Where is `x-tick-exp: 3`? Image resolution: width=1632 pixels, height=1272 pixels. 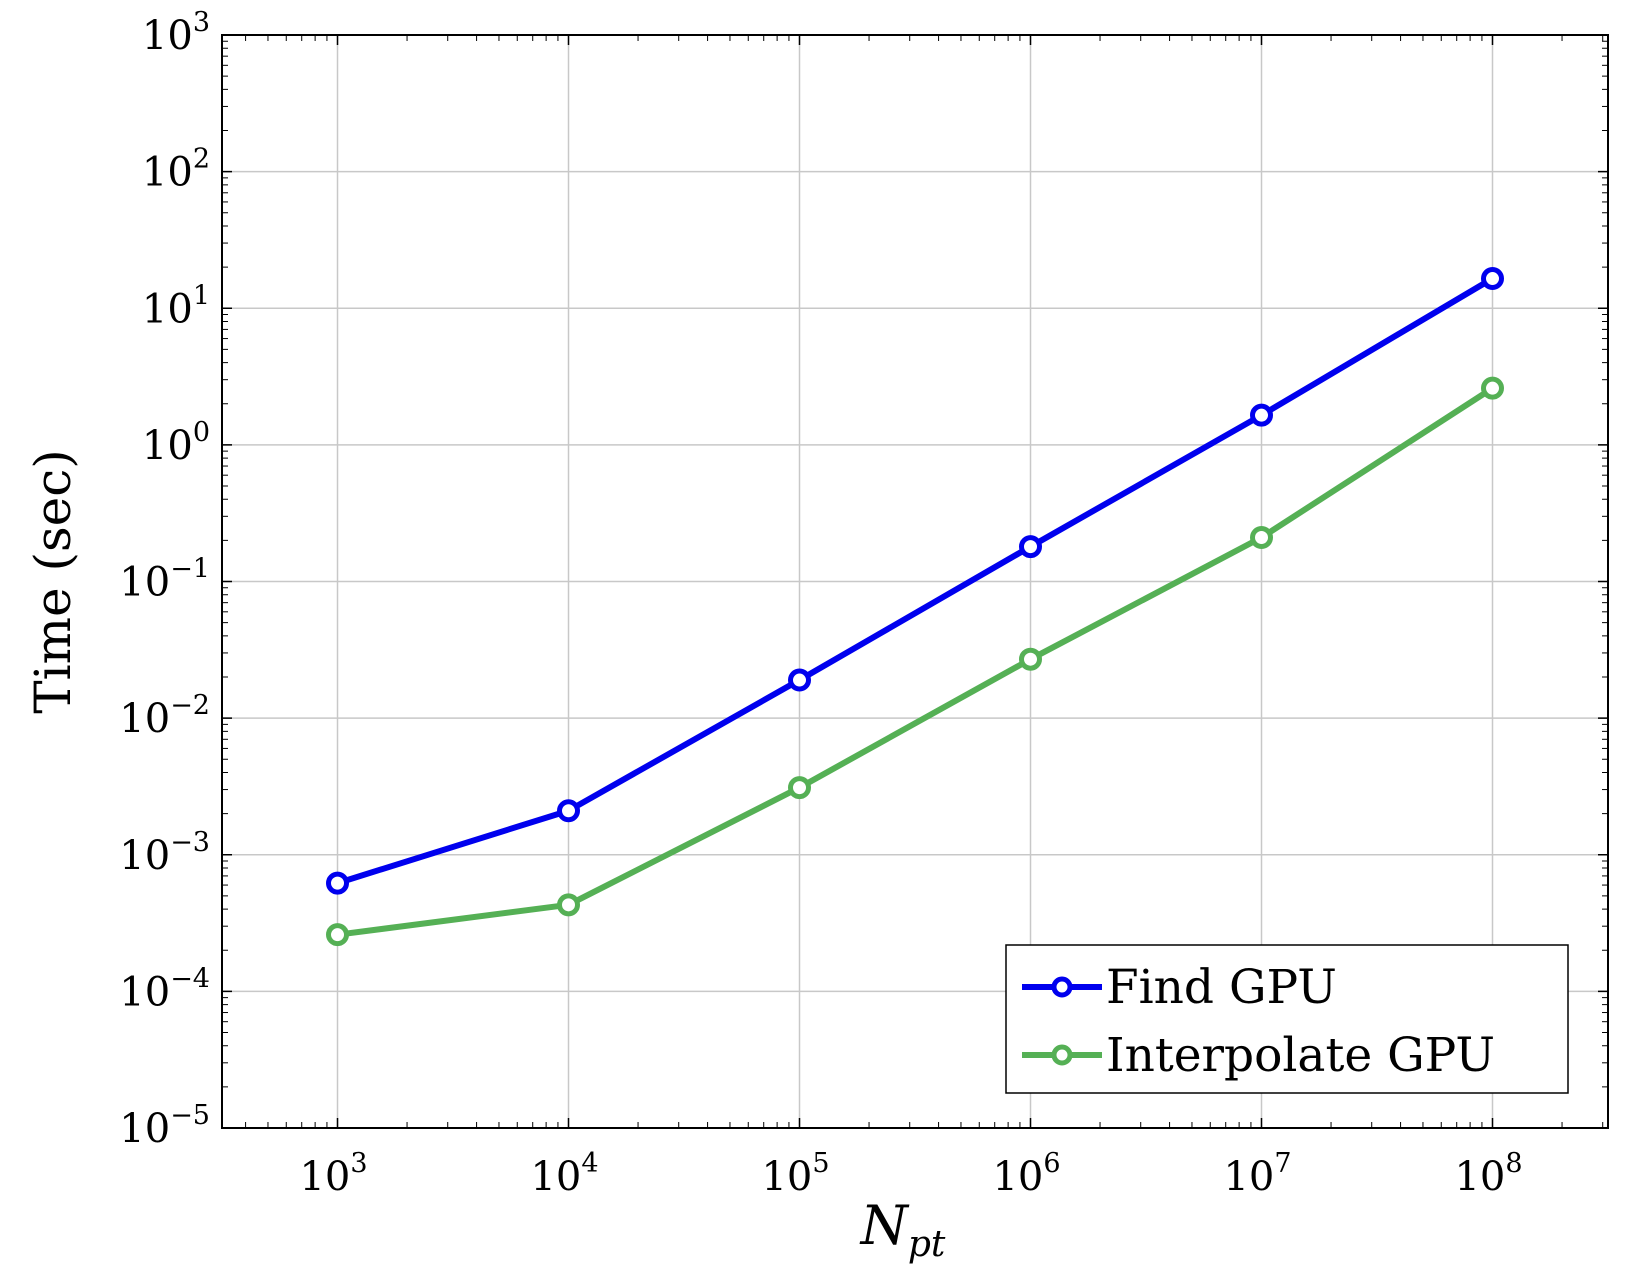 x-tick-exp: 3 is located at coordinates (358, 1163).